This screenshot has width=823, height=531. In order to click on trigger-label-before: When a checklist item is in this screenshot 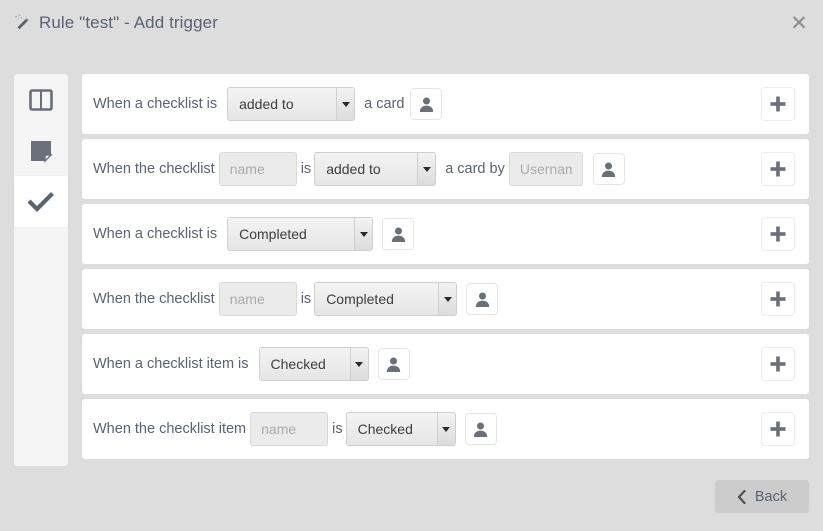, I will do `click(171, 364)`.